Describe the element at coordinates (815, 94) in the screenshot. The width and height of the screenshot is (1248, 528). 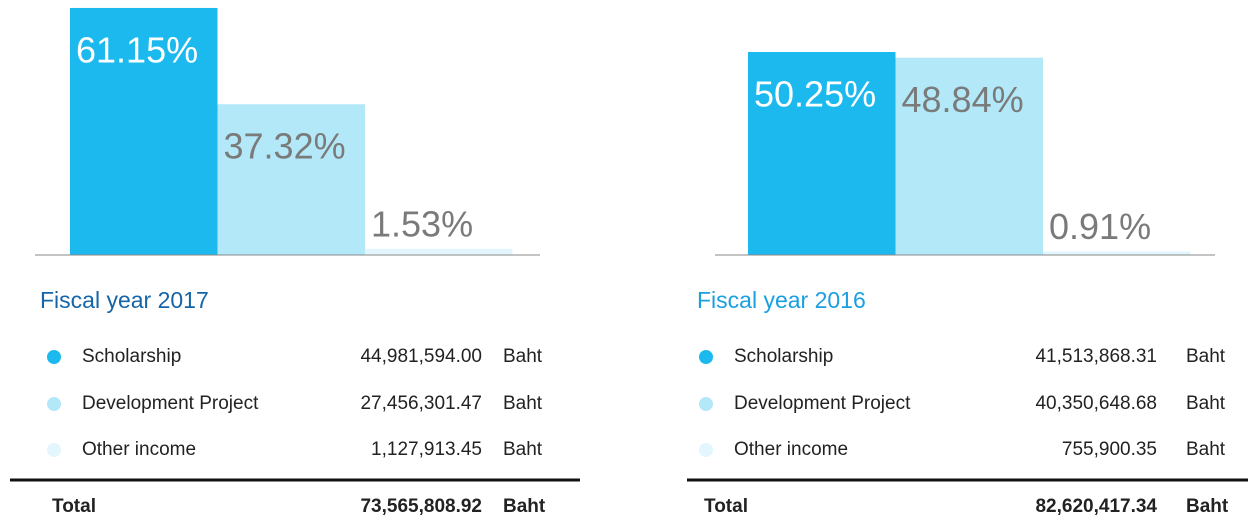
I see `value-label: 50.25%` at that location.